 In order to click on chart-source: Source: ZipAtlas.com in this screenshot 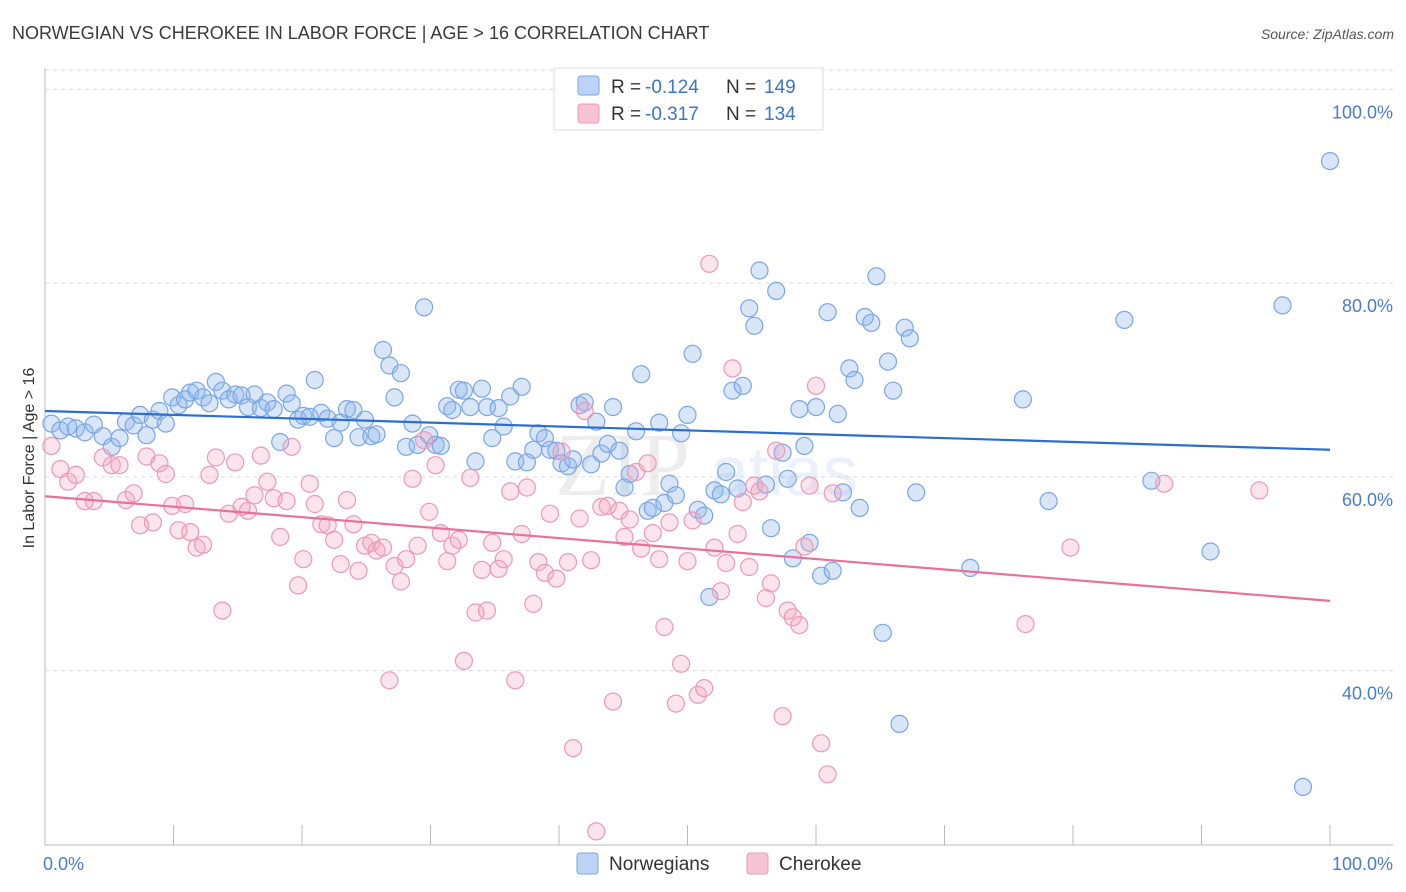, I will do `click(1327, 34)`.